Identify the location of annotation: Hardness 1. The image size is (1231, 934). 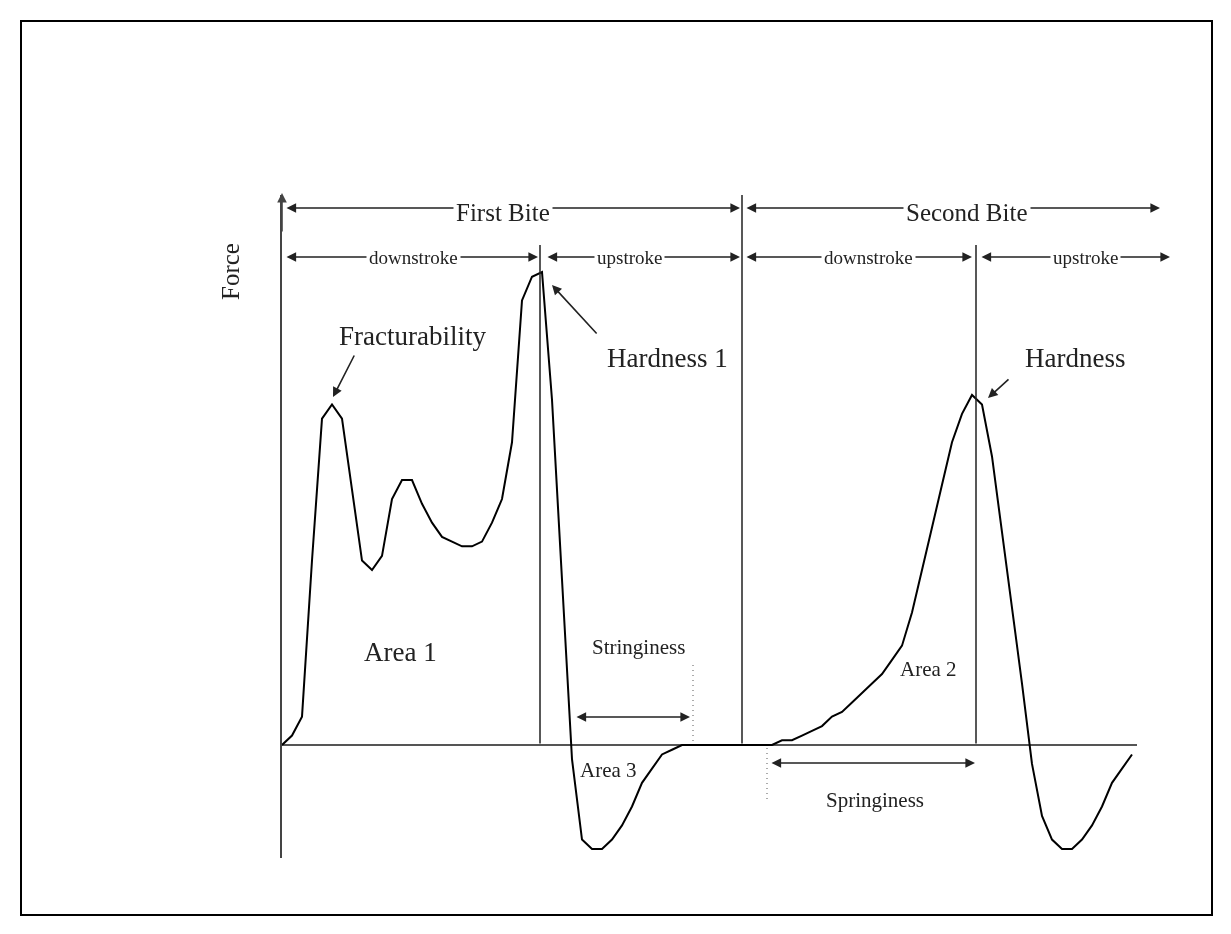
(667, 358).